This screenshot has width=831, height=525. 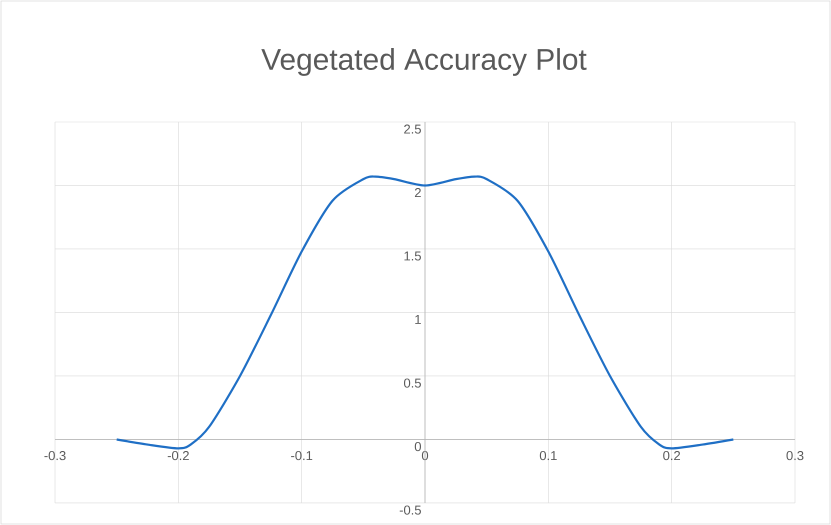 I want to click on y-tick-label: 1, so click(x=418, y=319).